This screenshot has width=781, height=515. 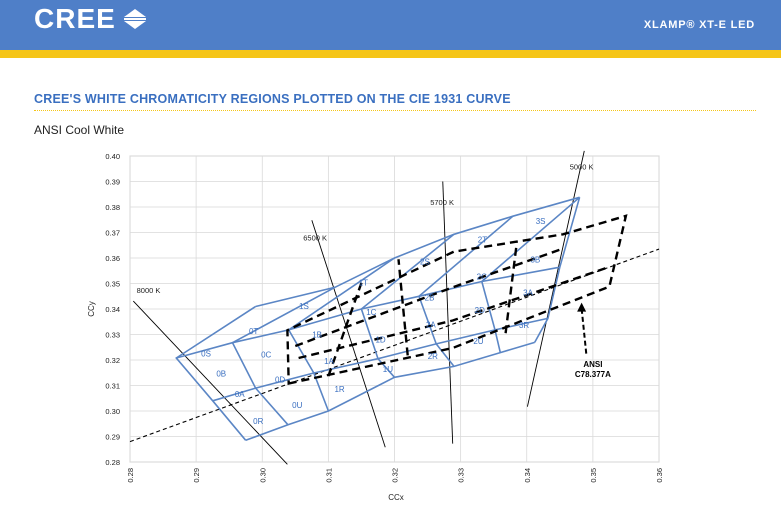 I want to click on region-label-1r: 1R, so click(x=339, y=389).